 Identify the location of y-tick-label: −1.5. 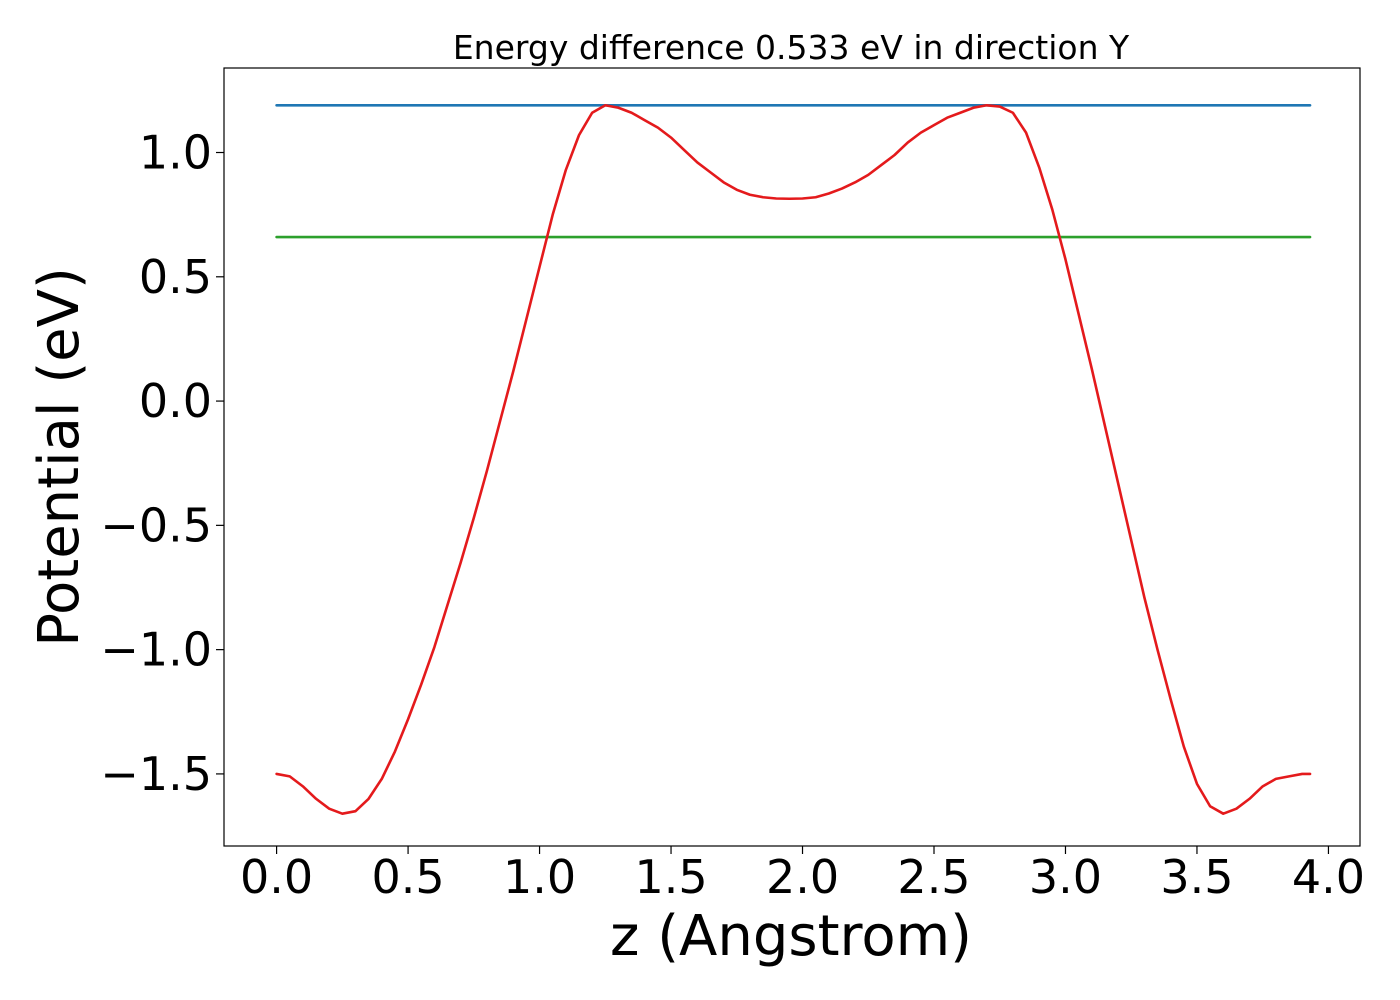
(156, 774).